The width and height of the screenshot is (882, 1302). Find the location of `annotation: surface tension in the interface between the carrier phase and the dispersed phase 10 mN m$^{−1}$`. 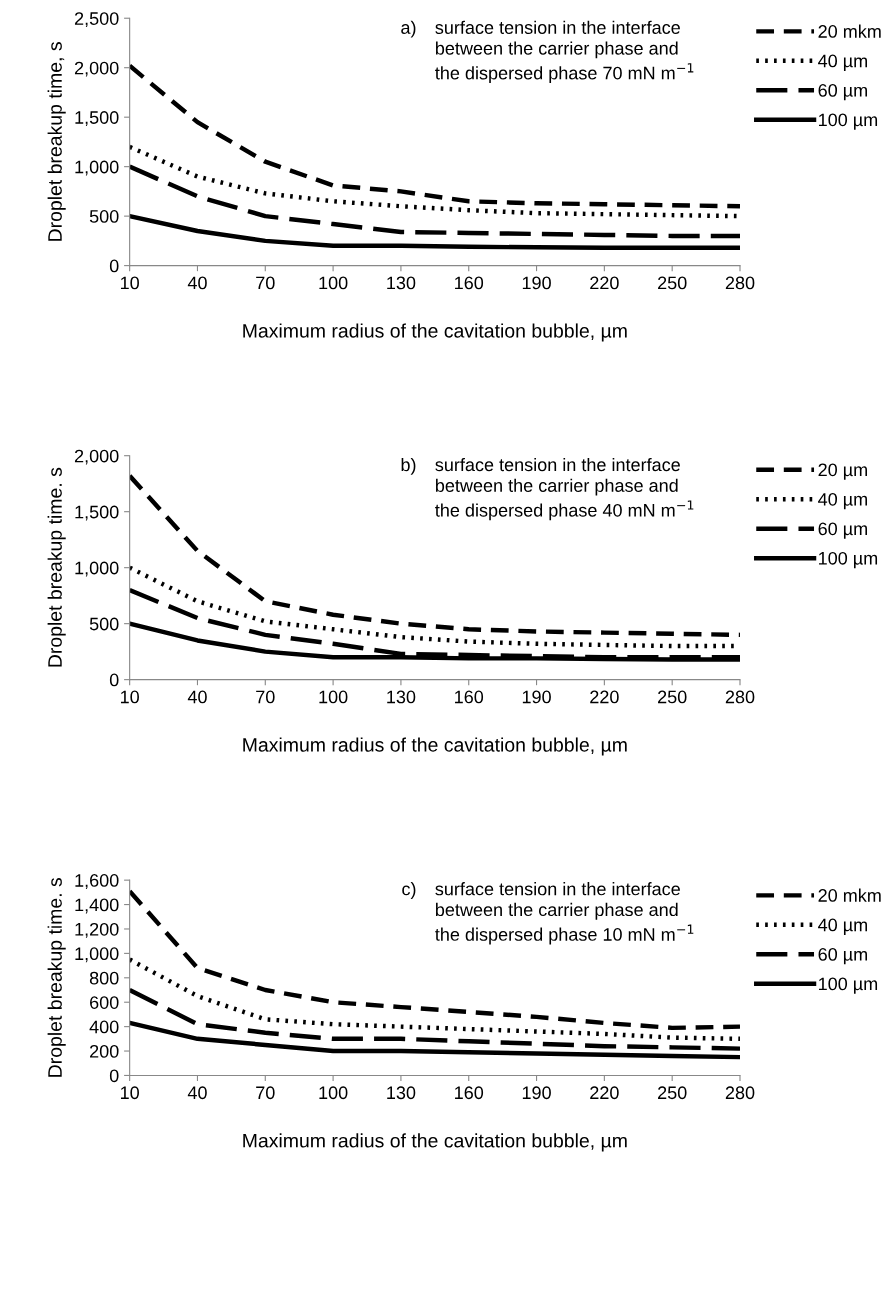

annotation: surface tension in the interface between the carrier phase and the dispersed phase 10 mN m$^{−1}$ is located at coordinates (564, 913).